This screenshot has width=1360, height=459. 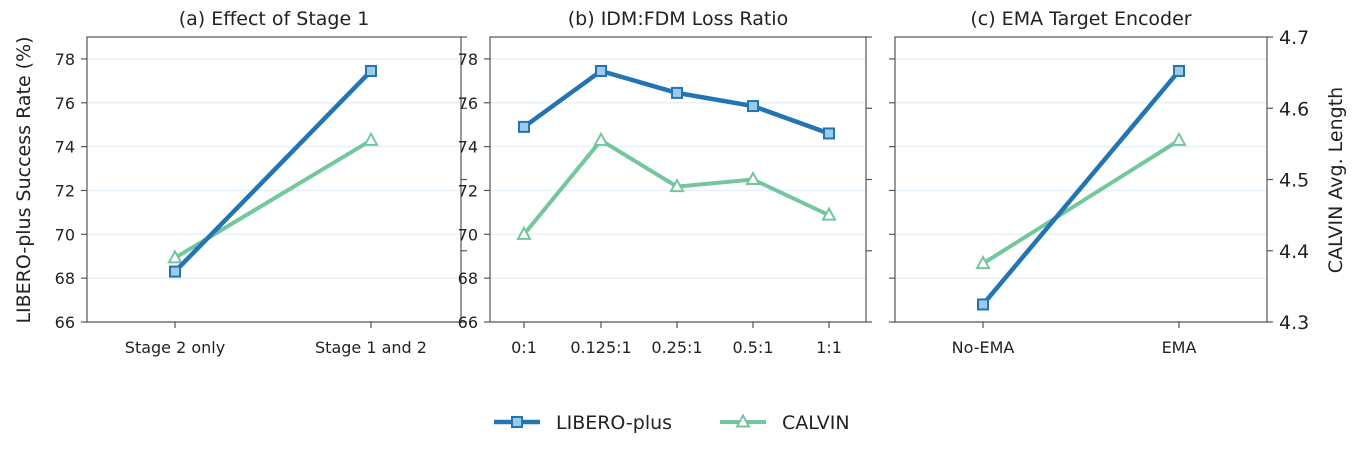 I want to click on panel-title: (b) IDM:FDM Loss Ratio, so click(x=678, y=19).